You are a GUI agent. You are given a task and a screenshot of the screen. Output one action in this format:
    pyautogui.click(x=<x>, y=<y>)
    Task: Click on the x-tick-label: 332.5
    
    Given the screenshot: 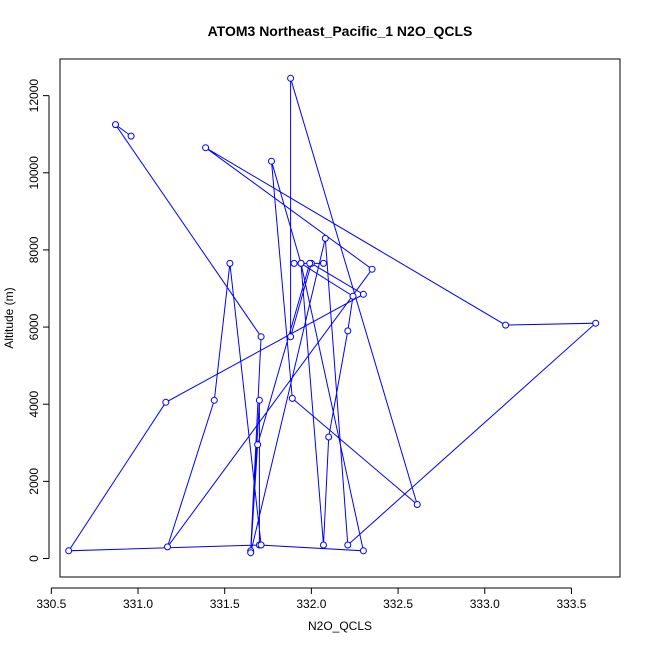 What is the action you would take?
    pyautogui.click(x=398, y=604)
    